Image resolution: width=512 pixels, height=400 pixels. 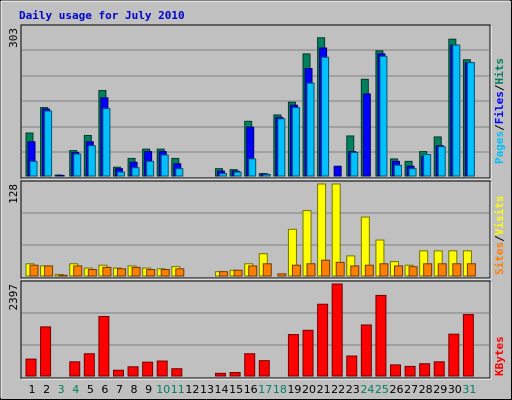 I want to click on day-label-7: 7, so click(x=119, y=389).